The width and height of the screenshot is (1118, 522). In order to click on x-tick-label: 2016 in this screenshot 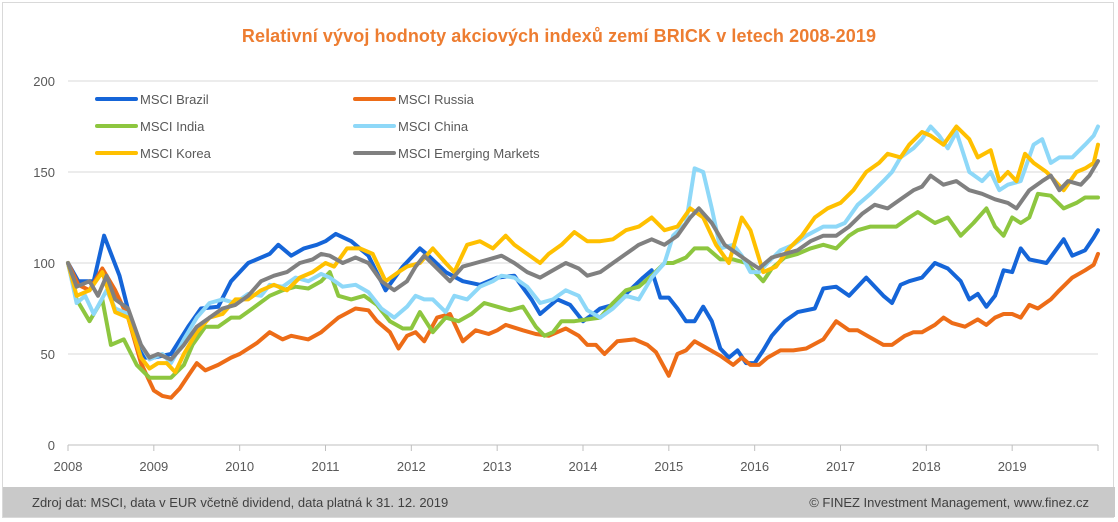, I will do `click(754, 466)`.